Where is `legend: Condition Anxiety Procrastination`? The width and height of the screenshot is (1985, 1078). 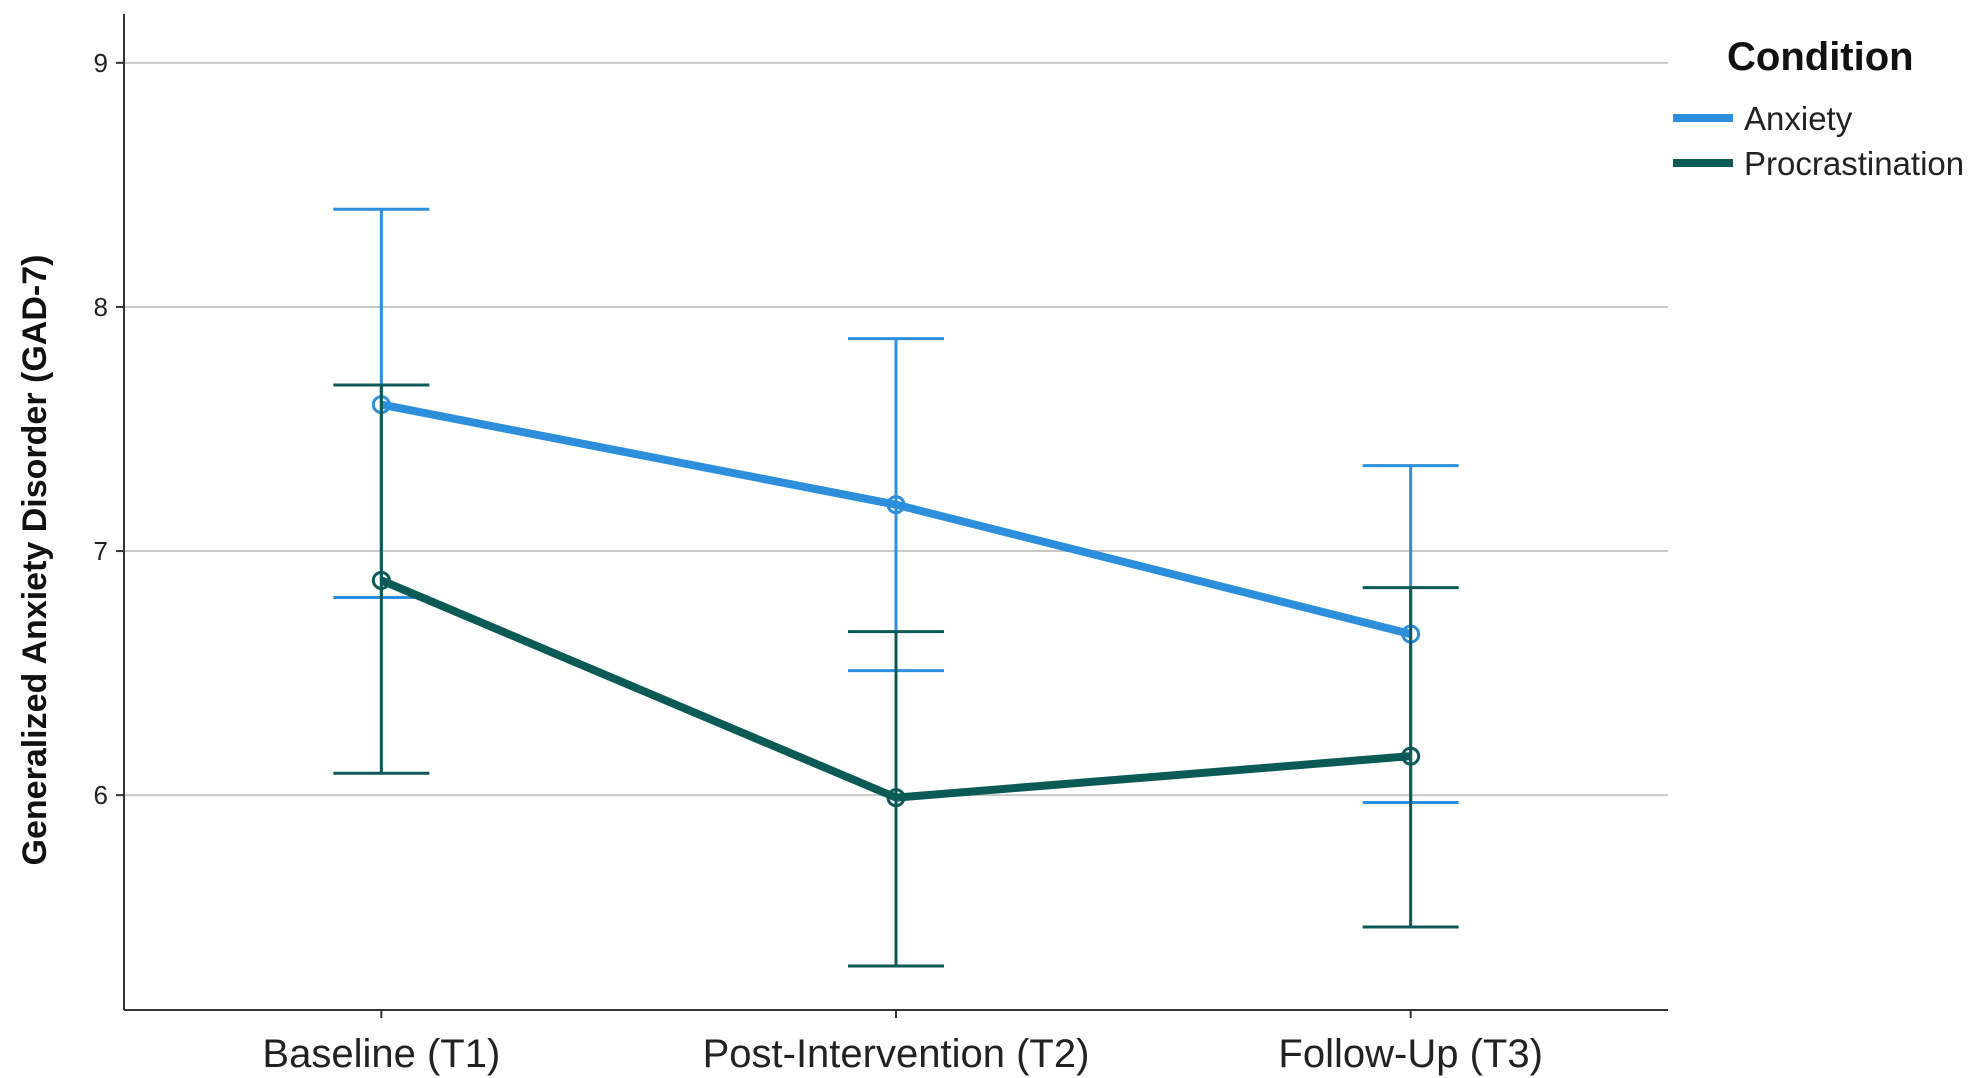 legend: Condition Anxiety Procrastination is located at coordinates (1818, 108).